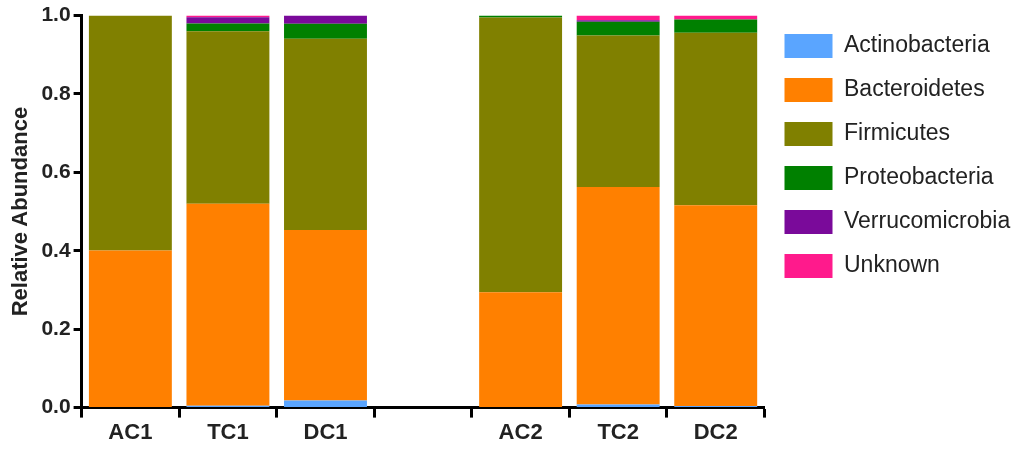  Describe the element at coordinates (897, 132) in the screenshot. I see `legend-label: Firmicutes` at that location.